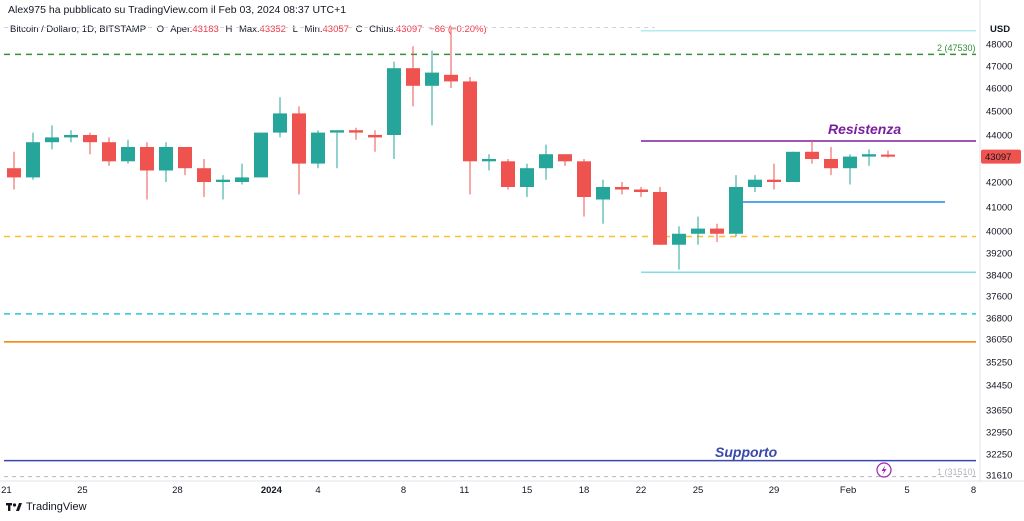 This screenshot has width=1024, height=521. Describe the element at coordinates (999, 297) in the screenshot. I see `y-tick-label: 37600` at that location.